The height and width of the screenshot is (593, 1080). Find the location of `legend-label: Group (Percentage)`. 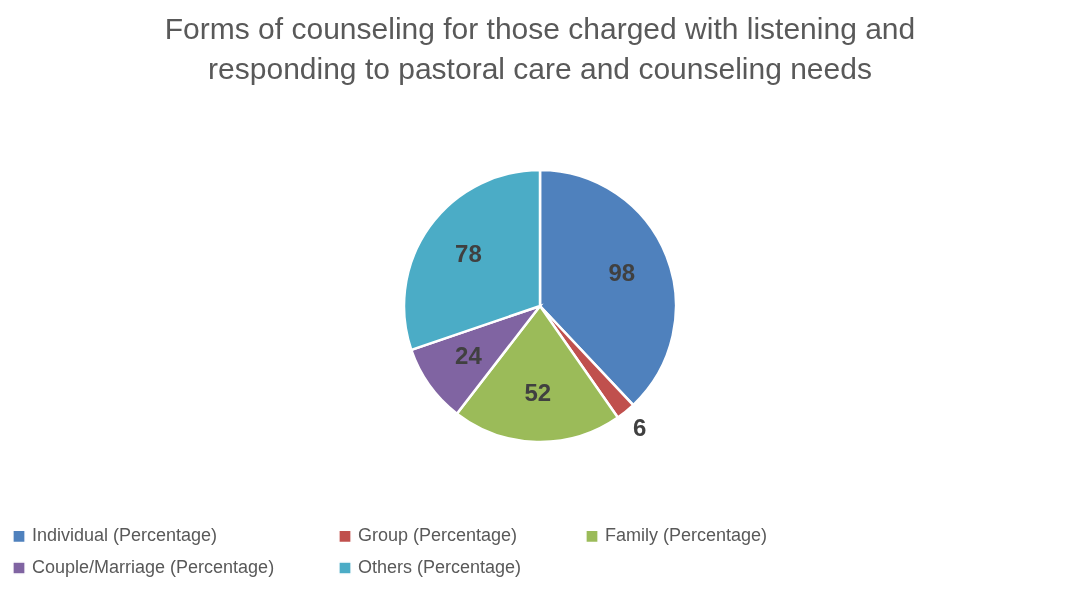

legend-label: Group (Percentage) is located at coordinates (438, 535).